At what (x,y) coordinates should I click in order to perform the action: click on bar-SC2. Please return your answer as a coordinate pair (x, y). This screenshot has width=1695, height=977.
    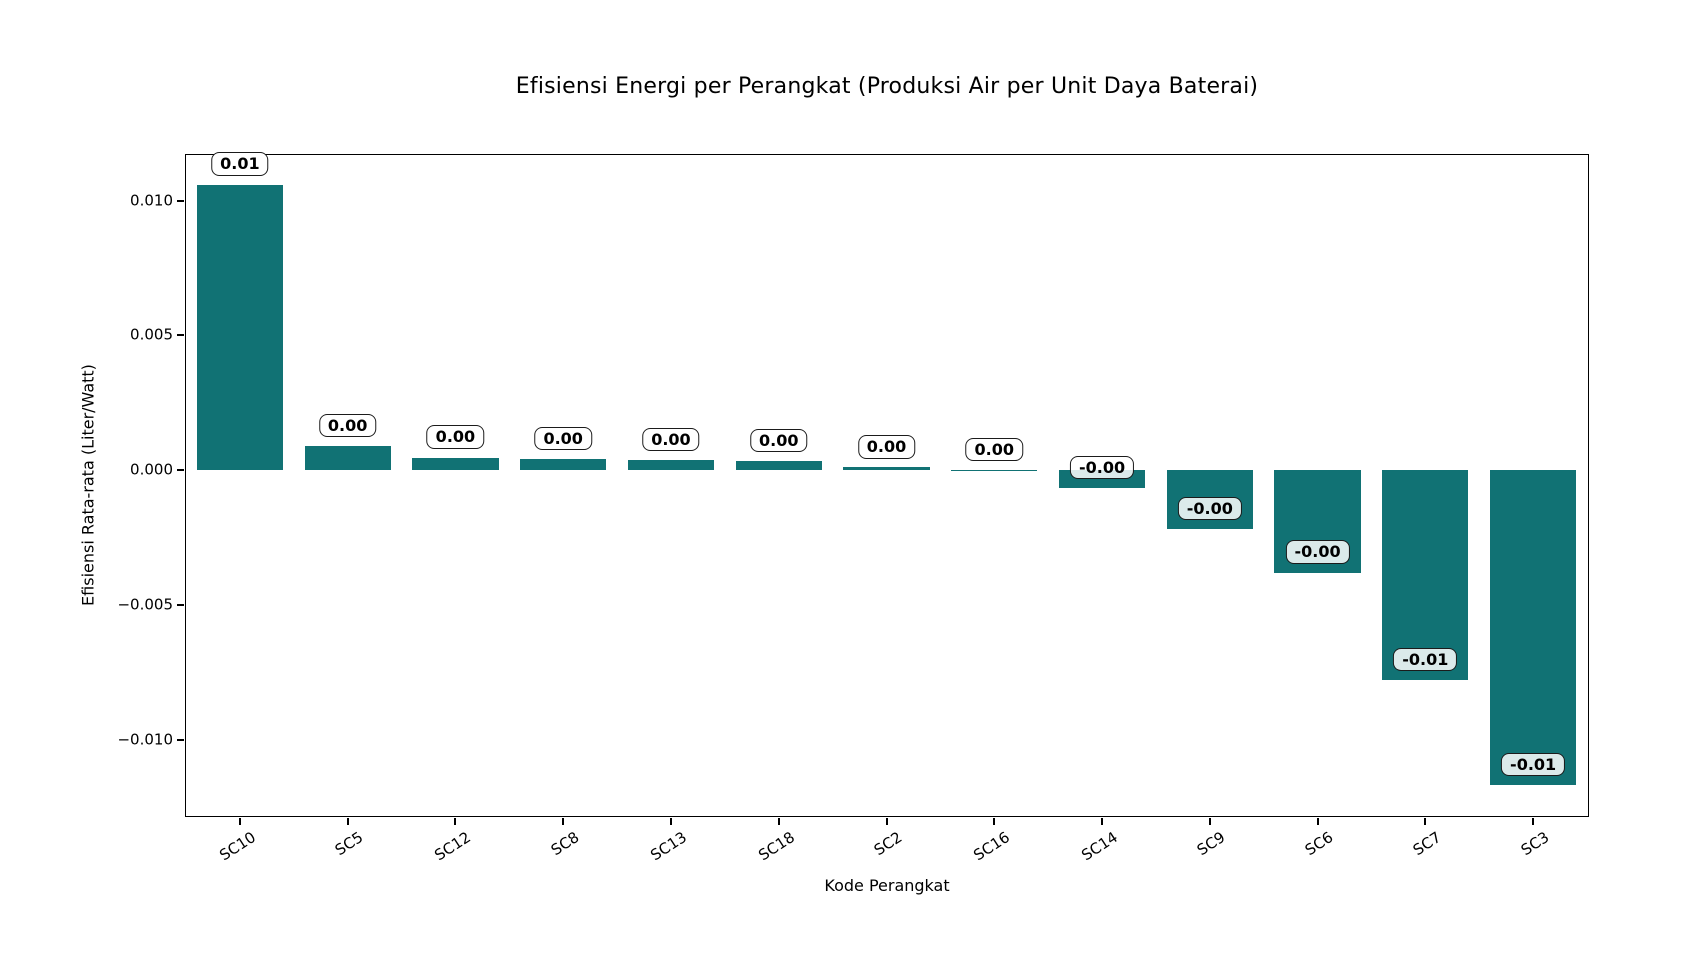
    Looking at the image, I should click on (886, 469).